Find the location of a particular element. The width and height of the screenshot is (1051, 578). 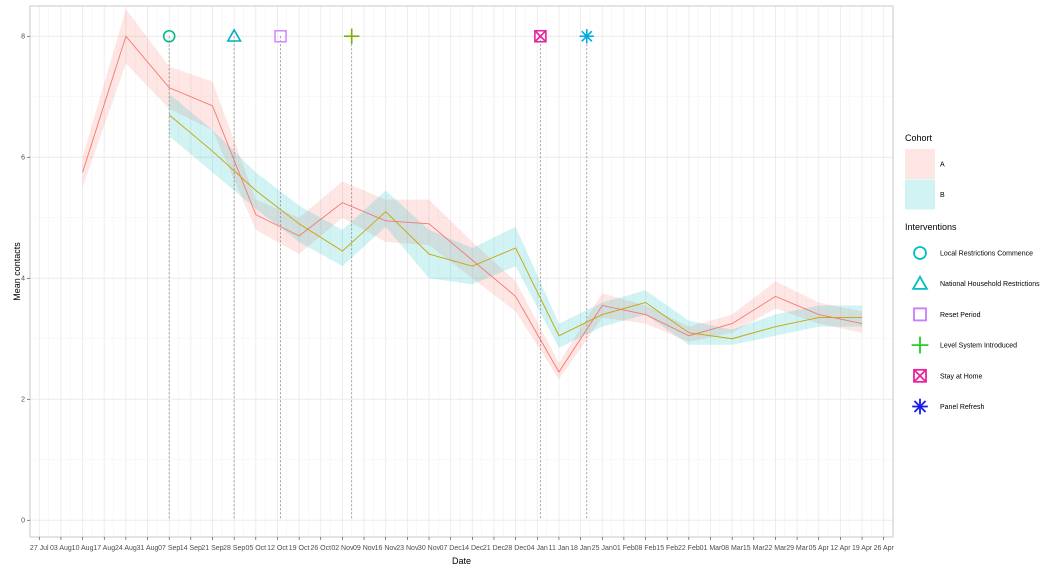

legend-key-square-x is located at coordinates (920, 375).